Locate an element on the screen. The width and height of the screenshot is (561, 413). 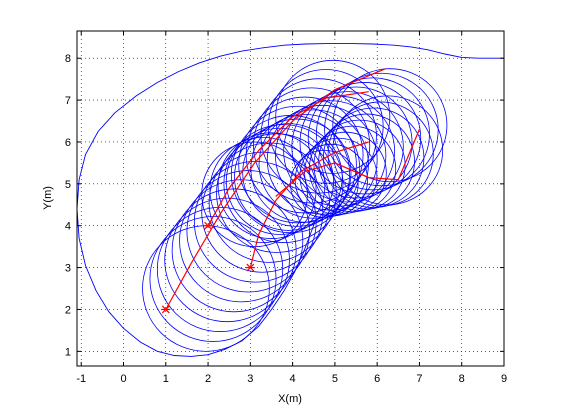
x-axis-label: X(m) is located at coordinates (290, 399).